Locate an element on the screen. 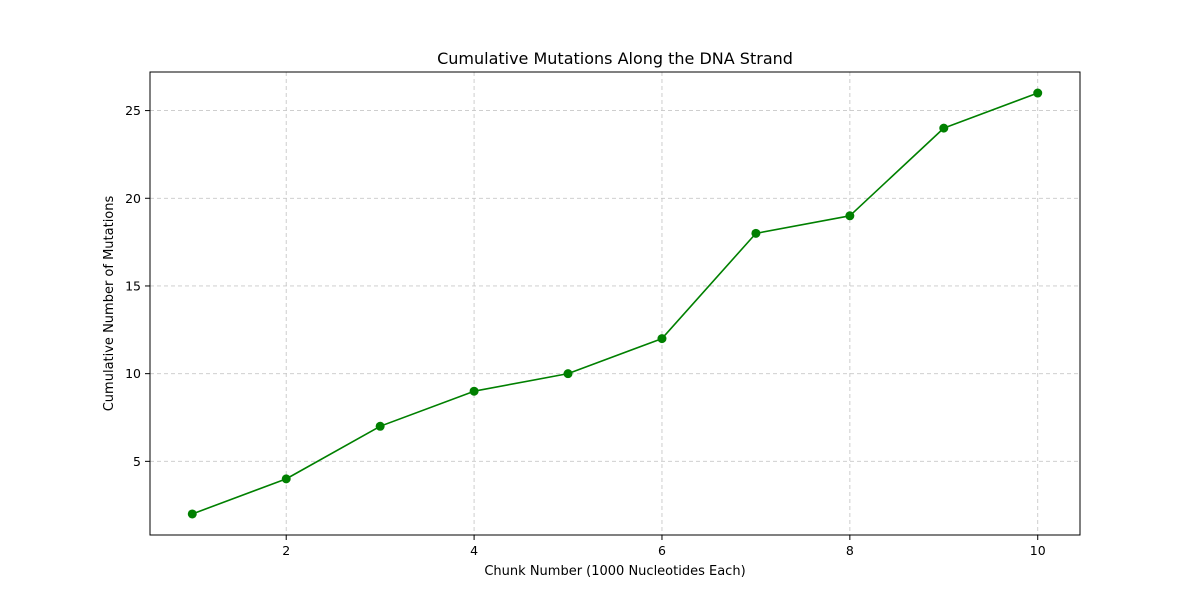  y-tick-label: 5 is located at coordinates (137, 461).